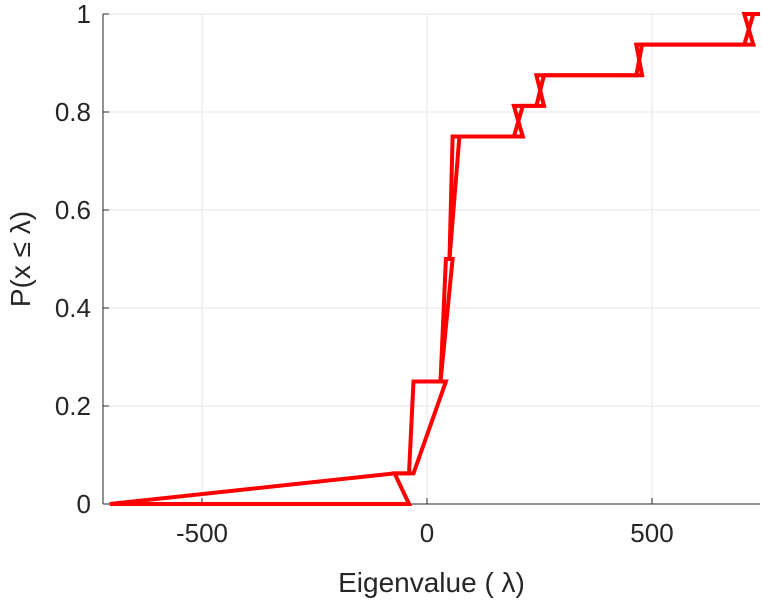 The height and width of the screenshot is (600, 763). Describe the element at coordinates (84, 504) in the screenshot. I see `y-tick-label: 0` at that location.